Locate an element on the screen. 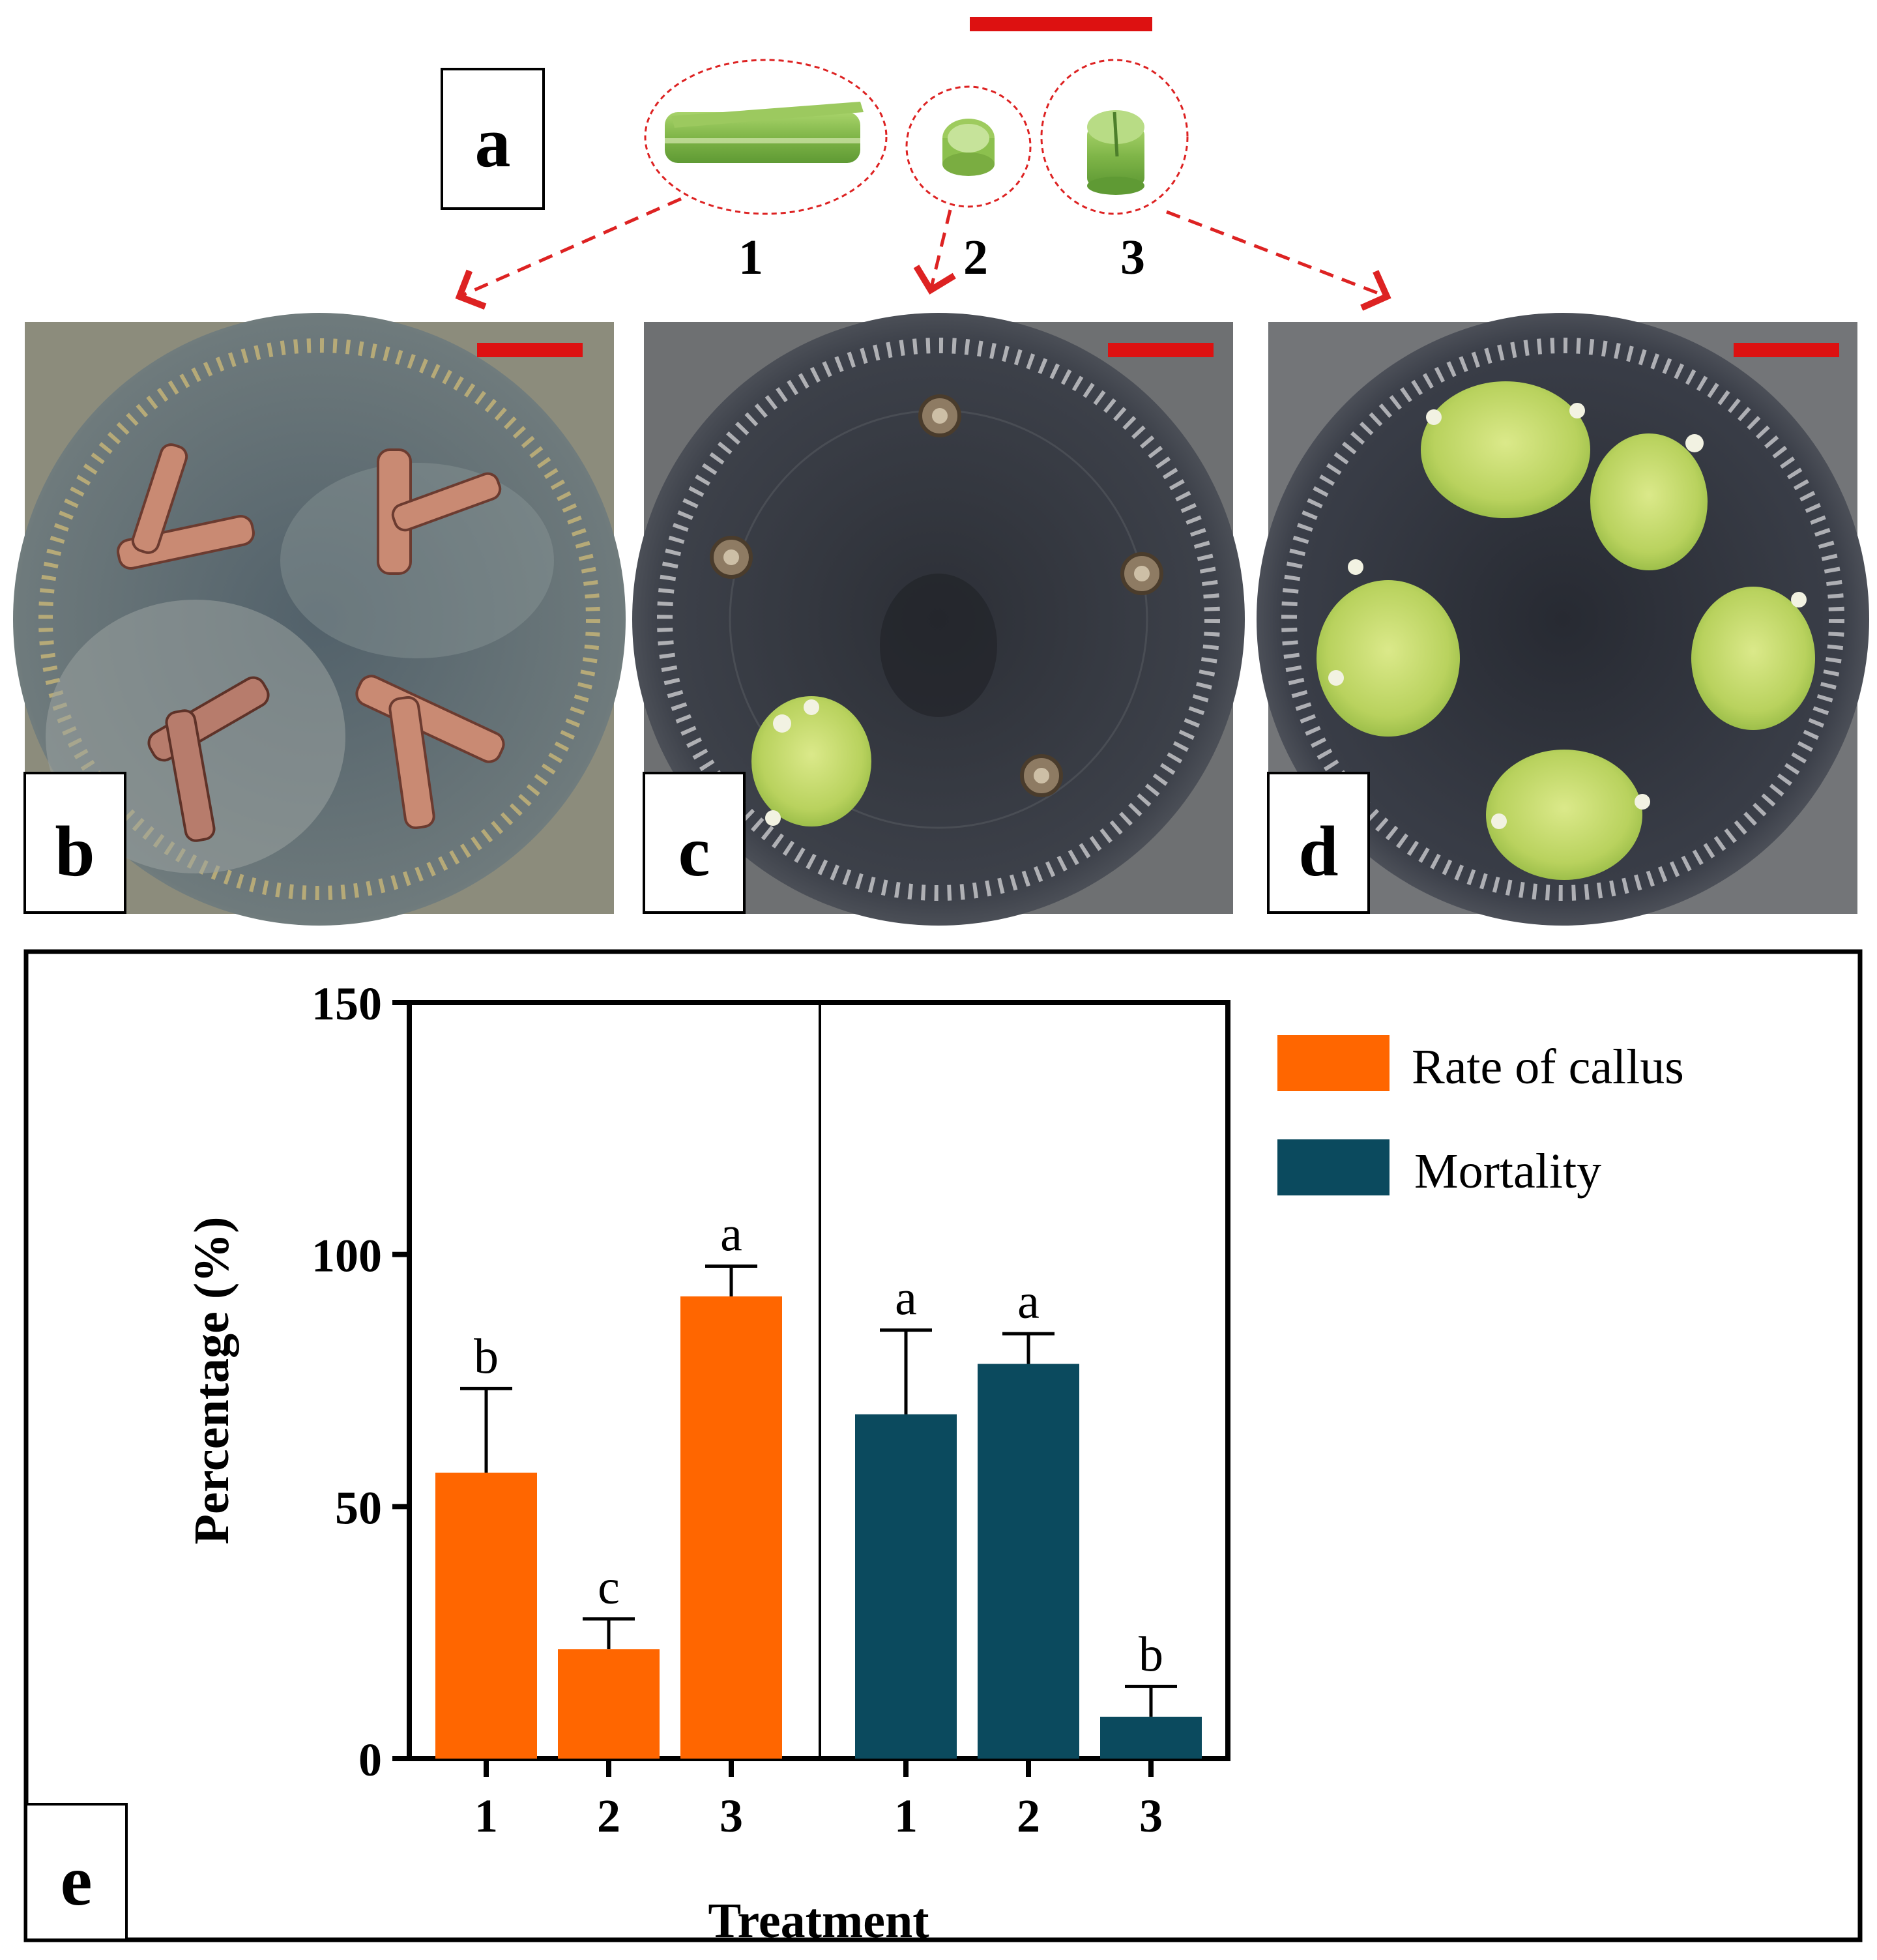 The height and width of the screenshot is (1960, 1877). callus-c is located at coordinates (811, 761).